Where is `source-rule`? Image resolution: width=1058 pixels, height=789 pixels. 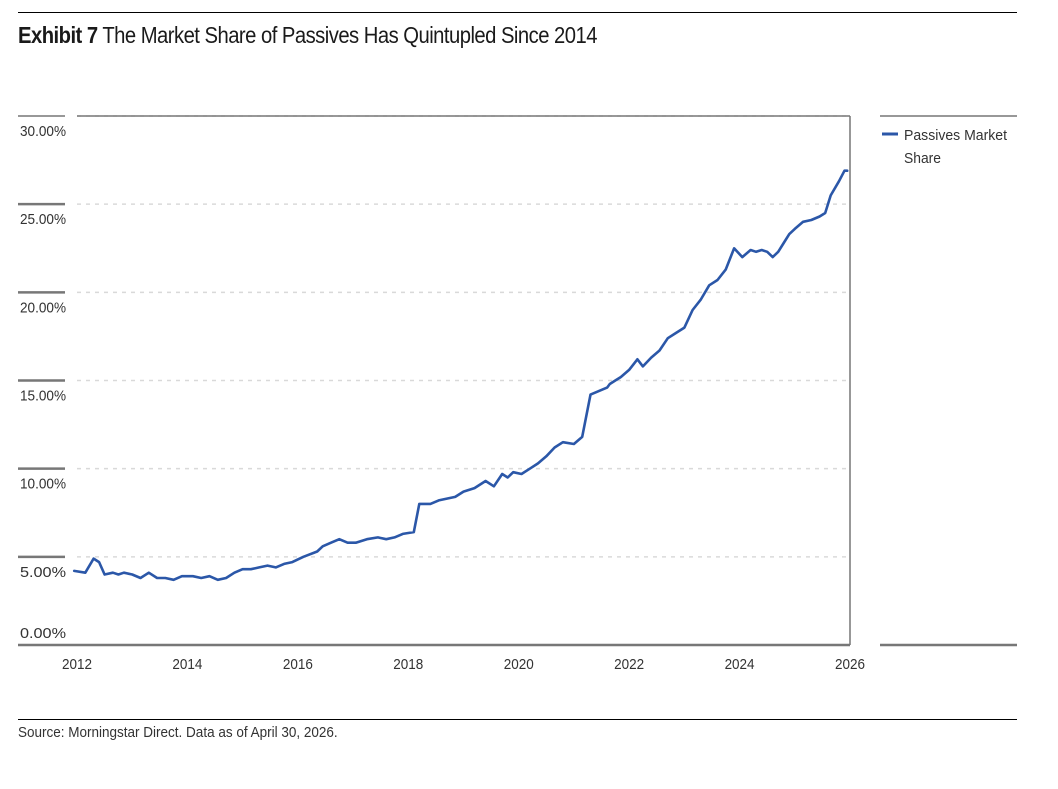 source-rule is located at coordinates (517, 719).